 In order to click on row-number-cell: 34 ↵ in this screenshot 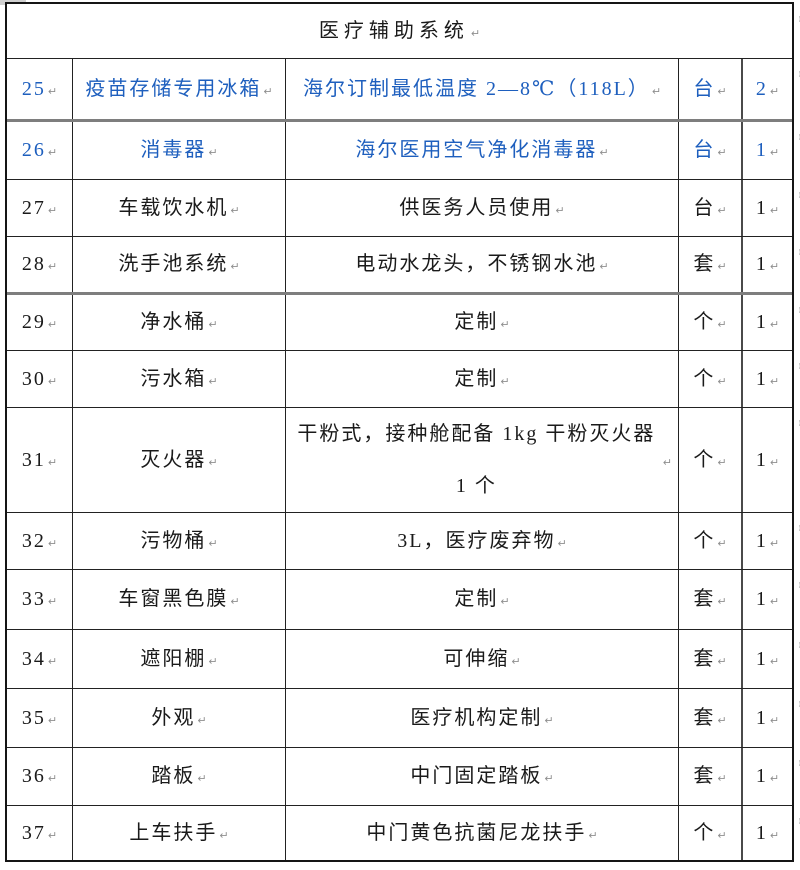, I will do `click(40, 659)`.